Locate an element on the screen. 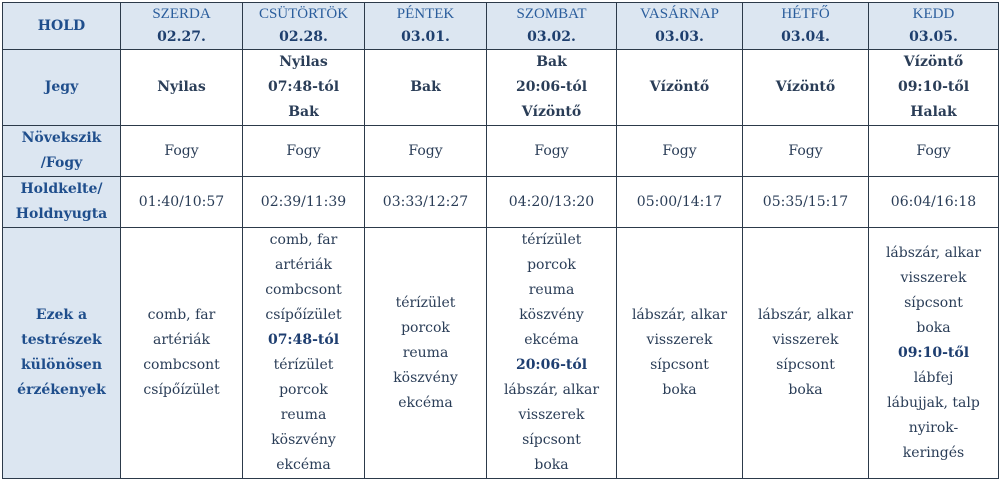 The width and height of the screenshot is (1000, 479). cell-line: érzékenyek is located at coordinates (61, 390).